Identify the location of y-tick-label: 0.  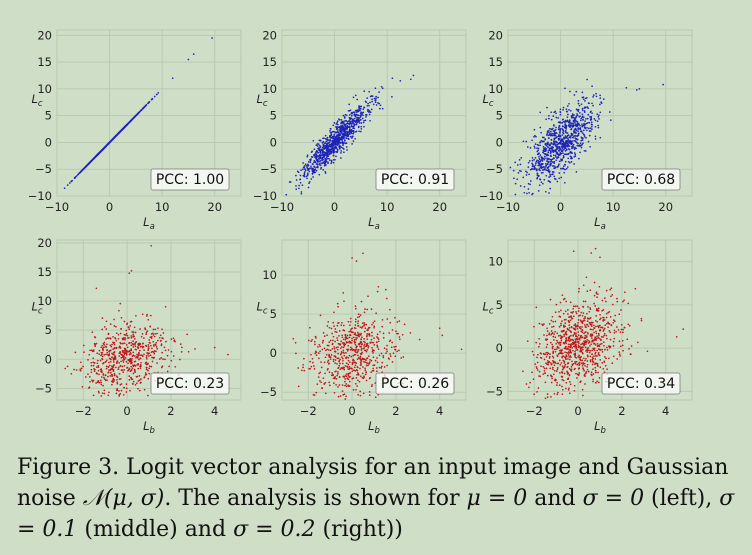
(273, 353).